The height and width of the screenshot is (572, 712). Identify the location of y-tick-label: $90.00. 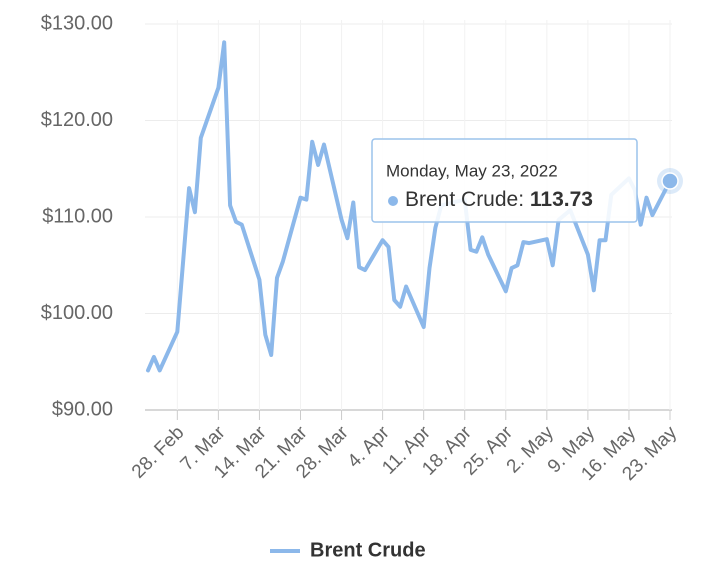
(82, 409).